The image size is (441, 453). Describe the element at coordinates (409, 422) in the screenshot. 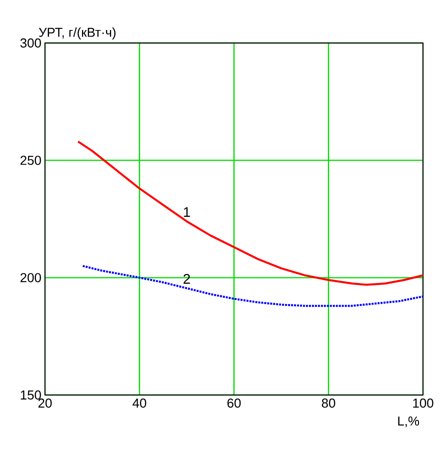

I see `x-axis-title: L,%` at that location.